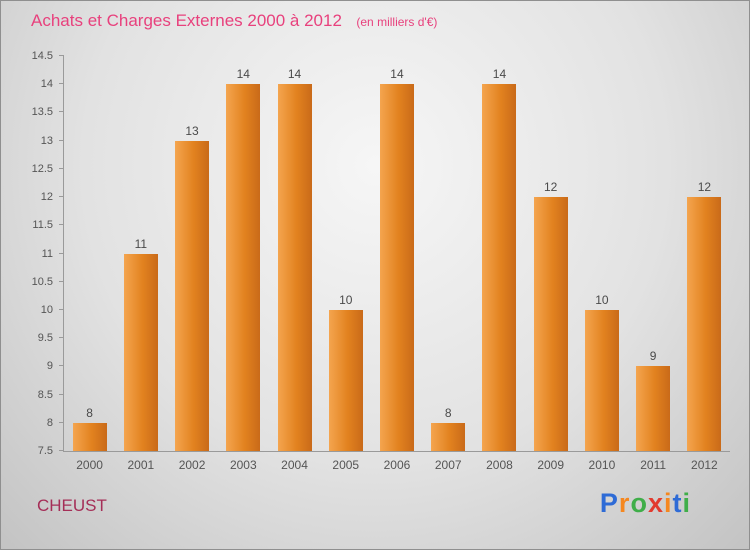 Image resolution: width=750 pixels, height=550 pixels. I want to click on bar-slot: 11 2001, so click(140, 264).